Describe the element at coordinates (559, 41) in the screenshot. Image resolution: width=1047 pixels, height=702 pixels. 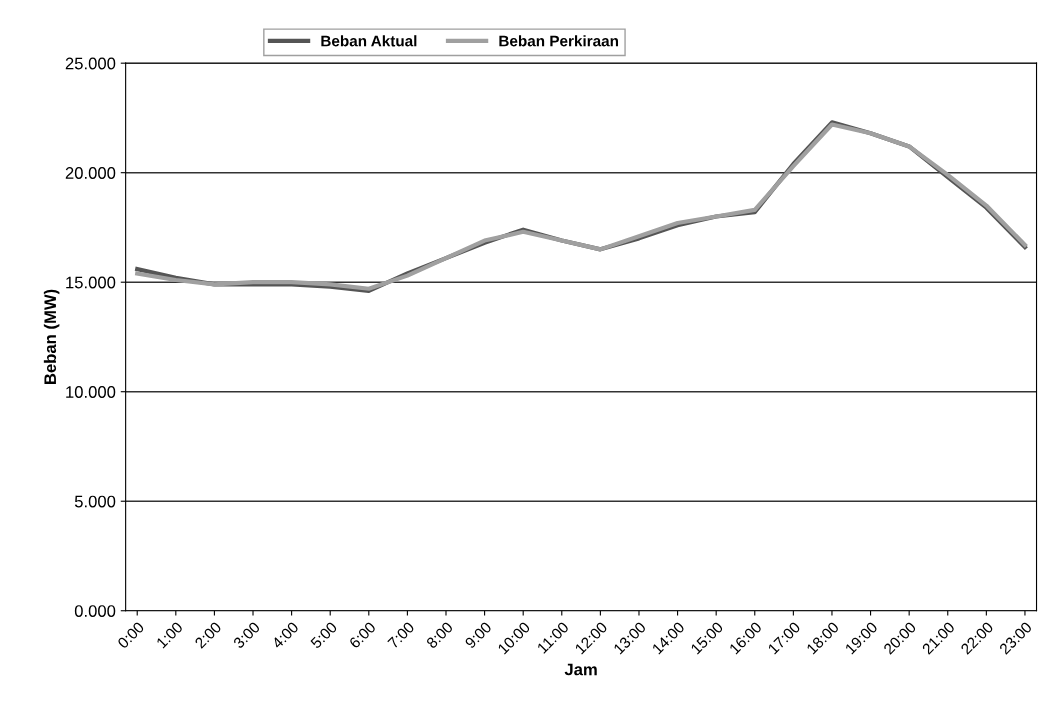
I see `legend-label: Beban Perkiraan` at that location.